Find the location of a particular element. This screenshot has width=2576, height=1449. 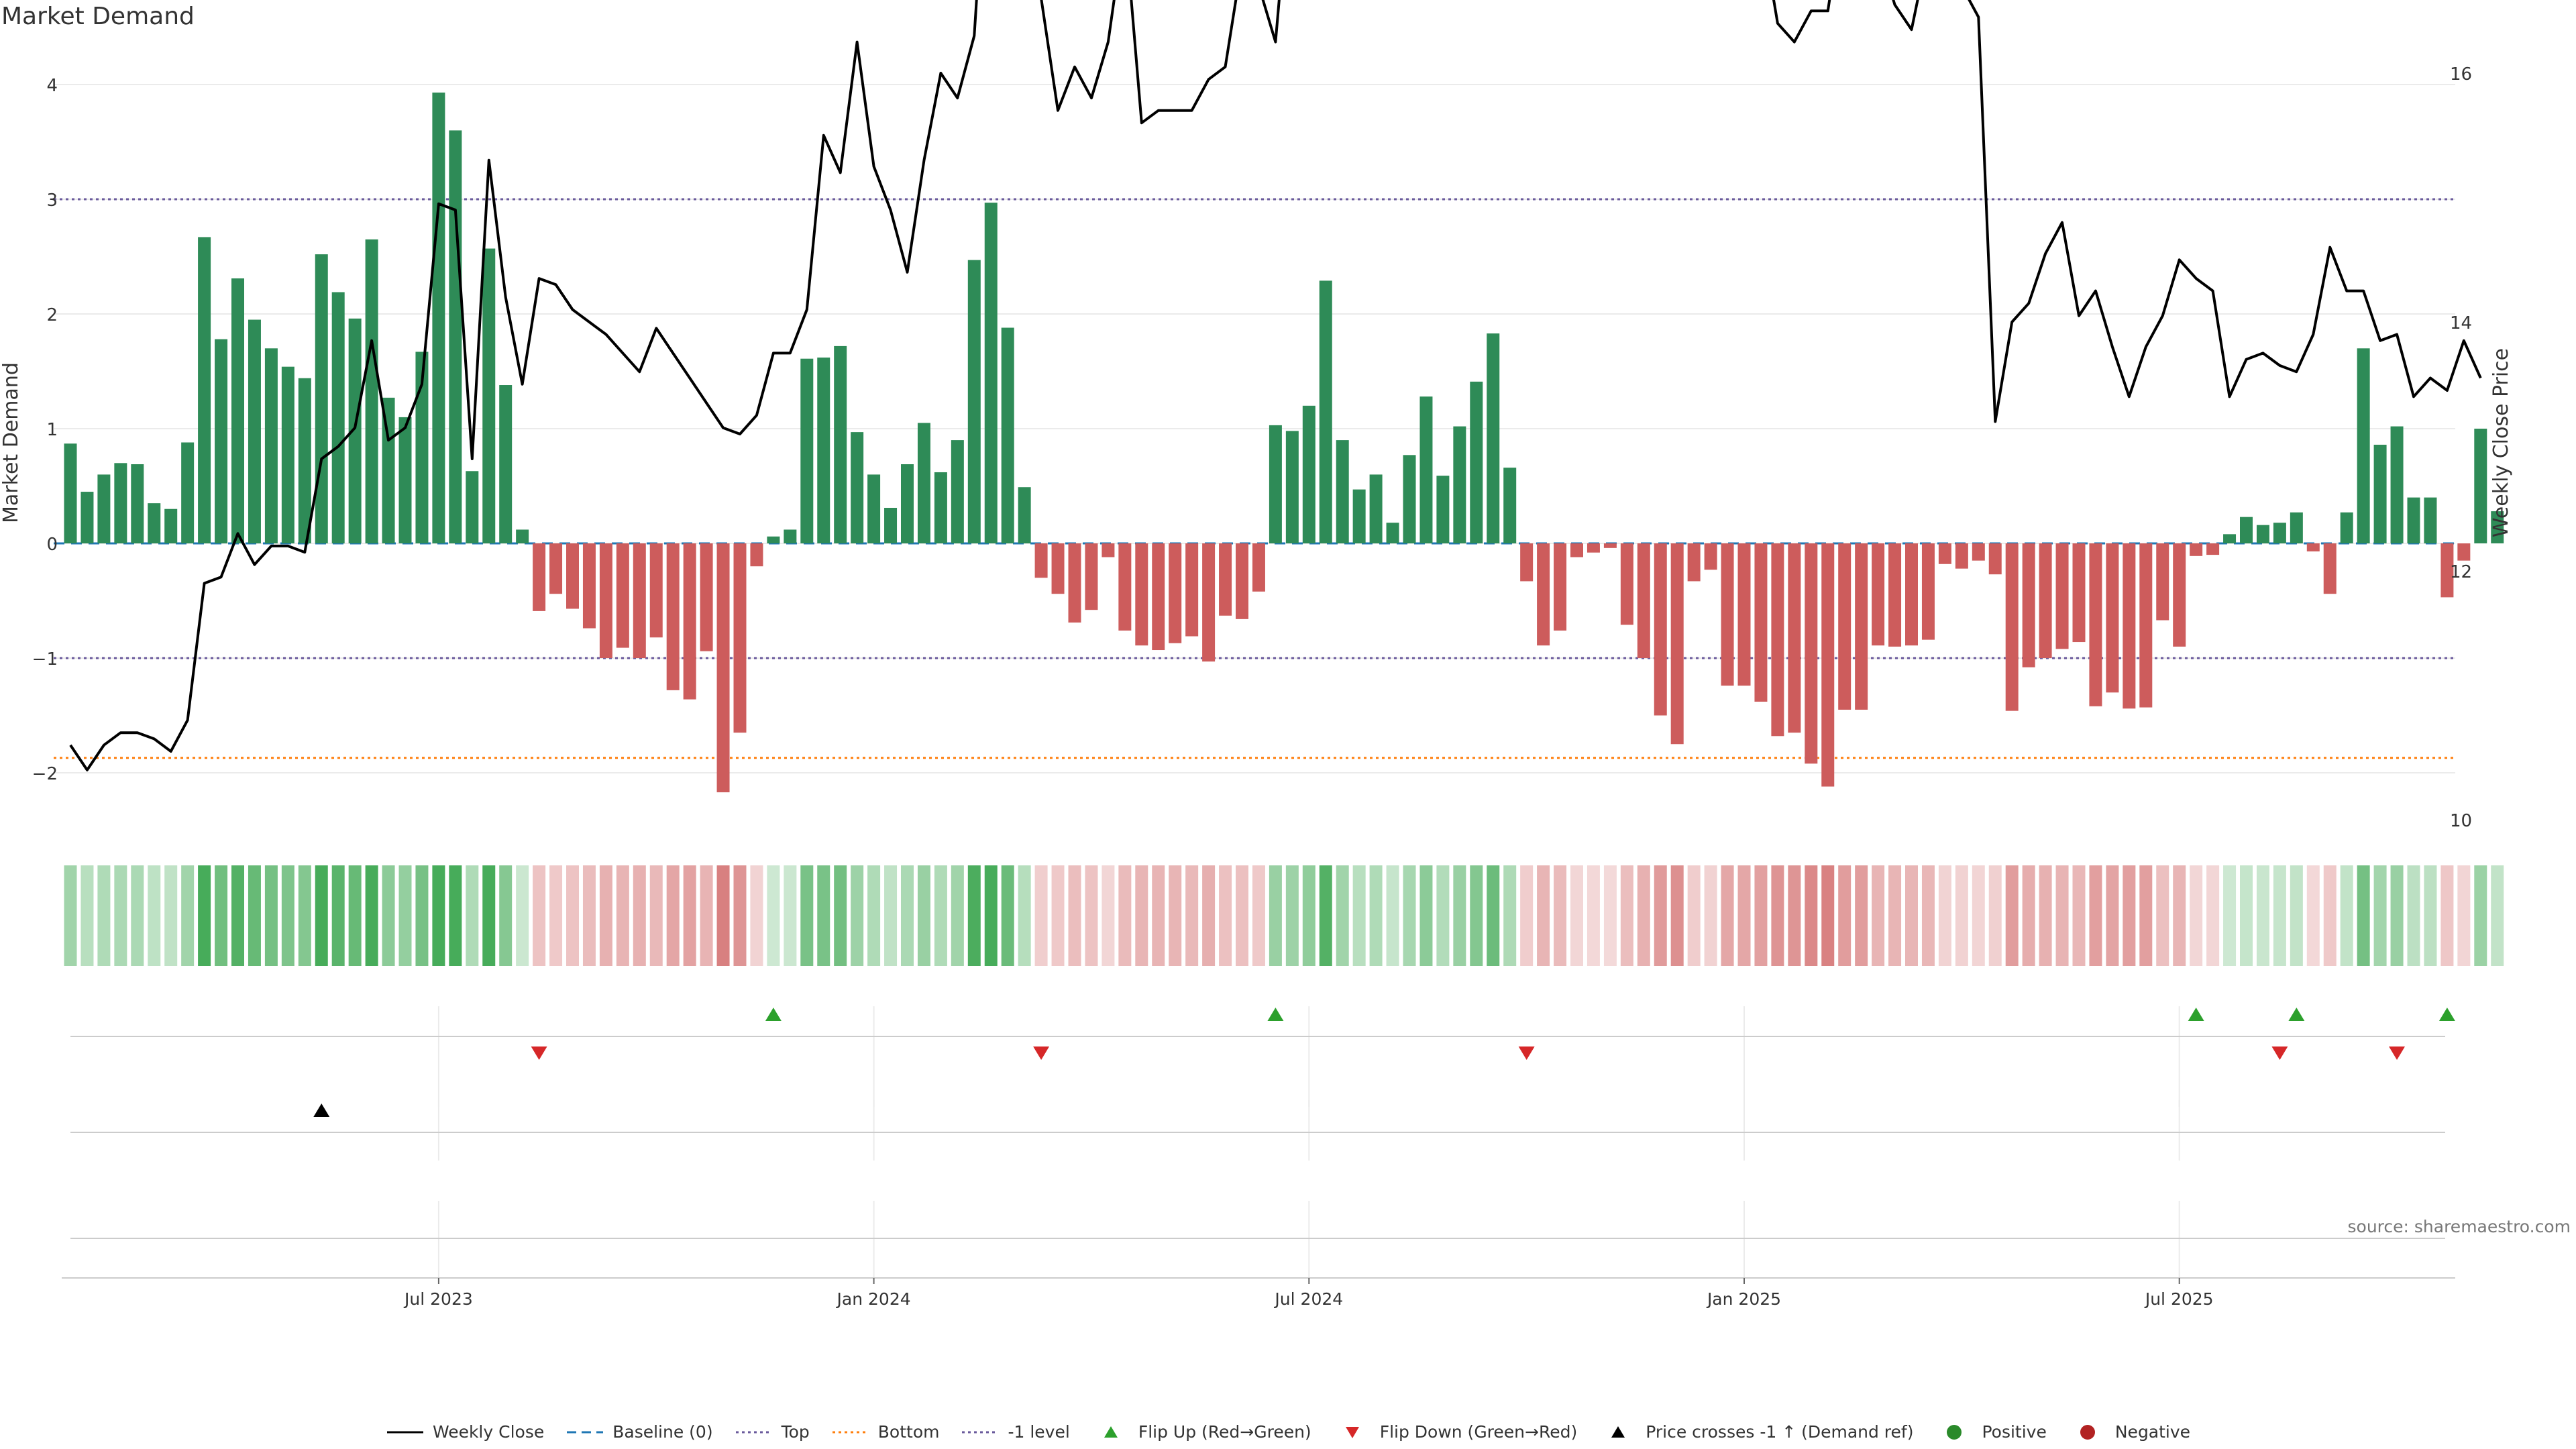

y-axis-right: 22201816141210 is located at coordinates (2461, 447).